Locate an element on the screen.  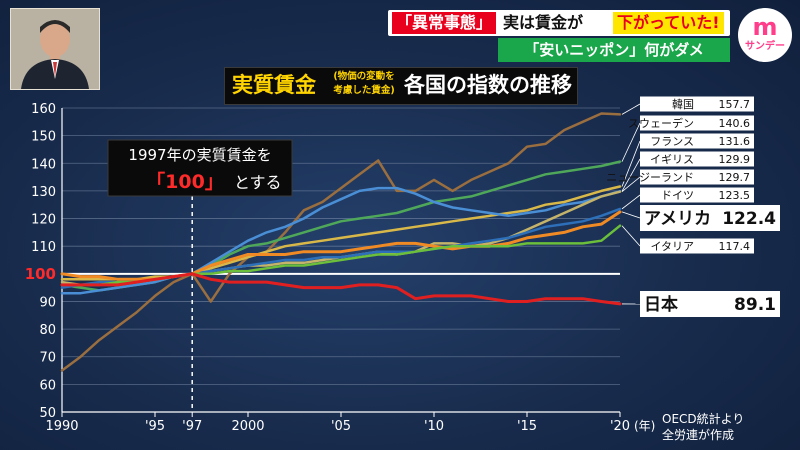
label-box-韓国 is located at coordinates (697, 104).